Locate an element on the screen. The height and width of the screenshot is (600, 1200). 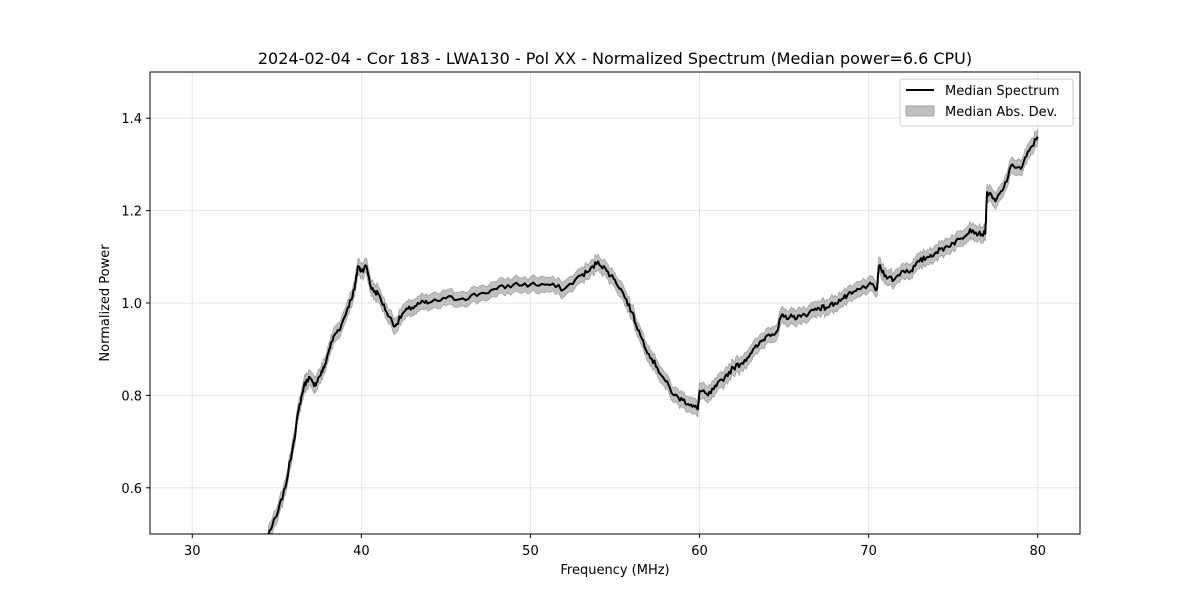
legend-band-swatch is located at coordinates (920, 111).